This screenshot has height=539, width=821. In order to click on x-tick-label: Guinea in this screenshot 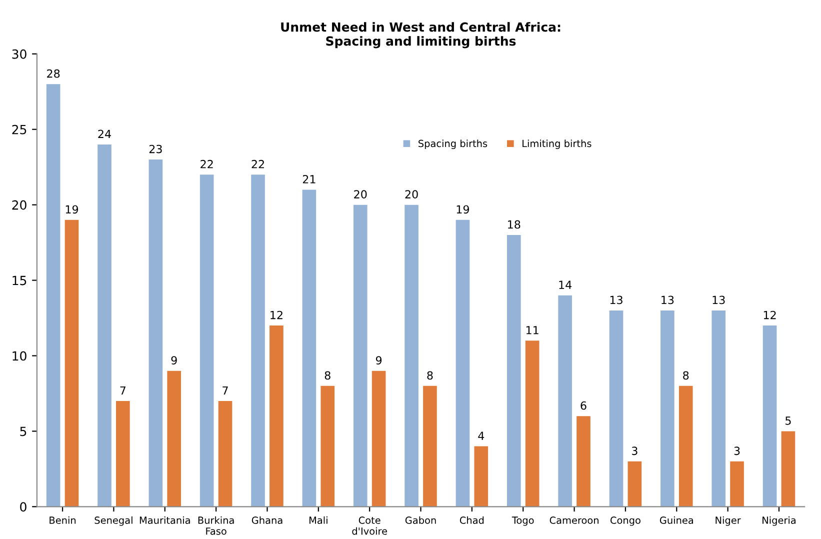, I will do `click(677, 520)`.